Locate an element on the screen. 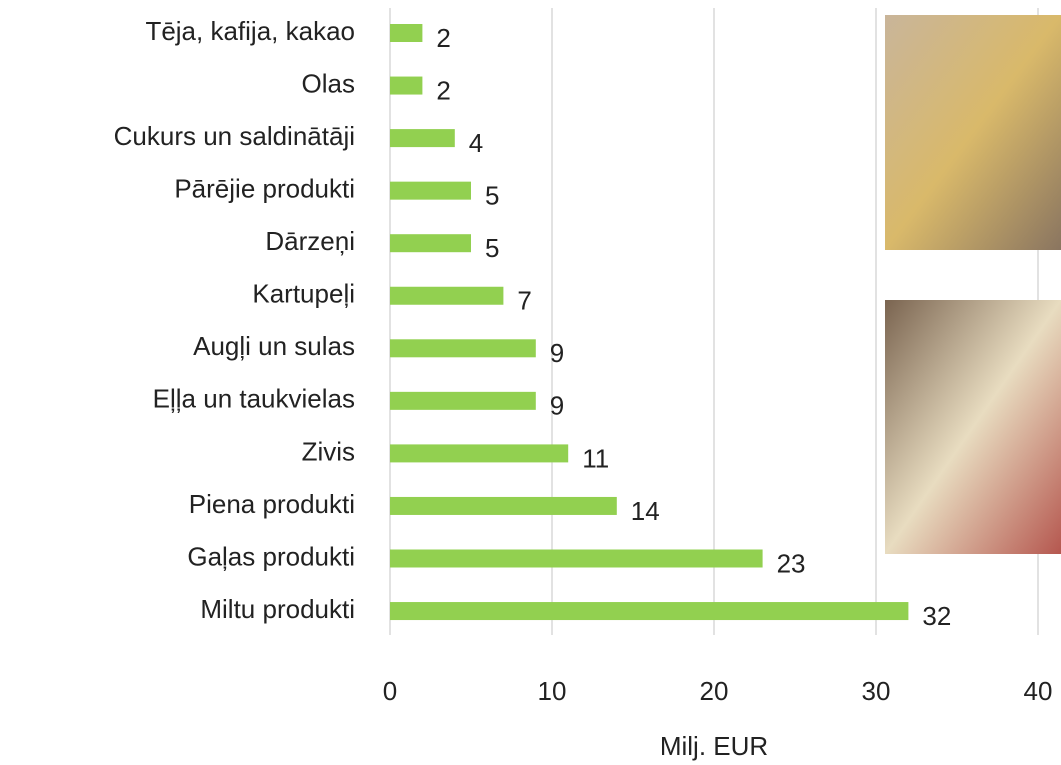 The width and height of the screenshot is (1061, 765). x-tick-label: 30 is located at coordinates (876, 691).